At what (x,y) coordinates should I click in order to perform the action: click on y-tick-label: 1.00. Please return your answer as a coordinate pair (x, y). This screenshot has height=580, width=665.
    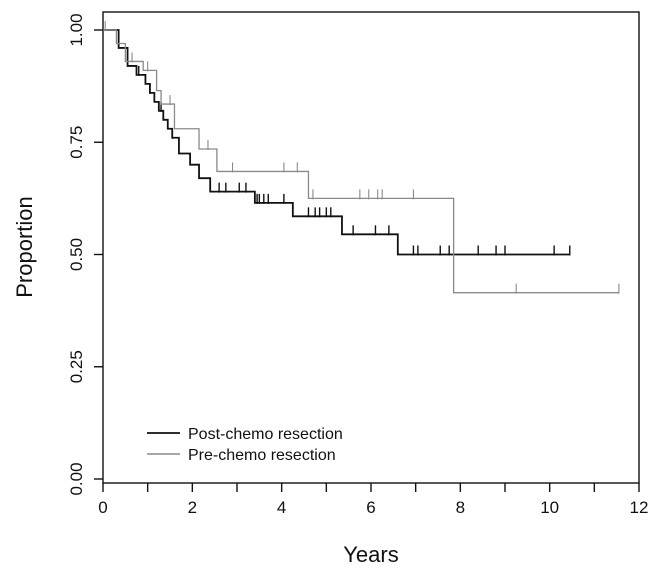
    Looking at the image, I should click on (76, 29).